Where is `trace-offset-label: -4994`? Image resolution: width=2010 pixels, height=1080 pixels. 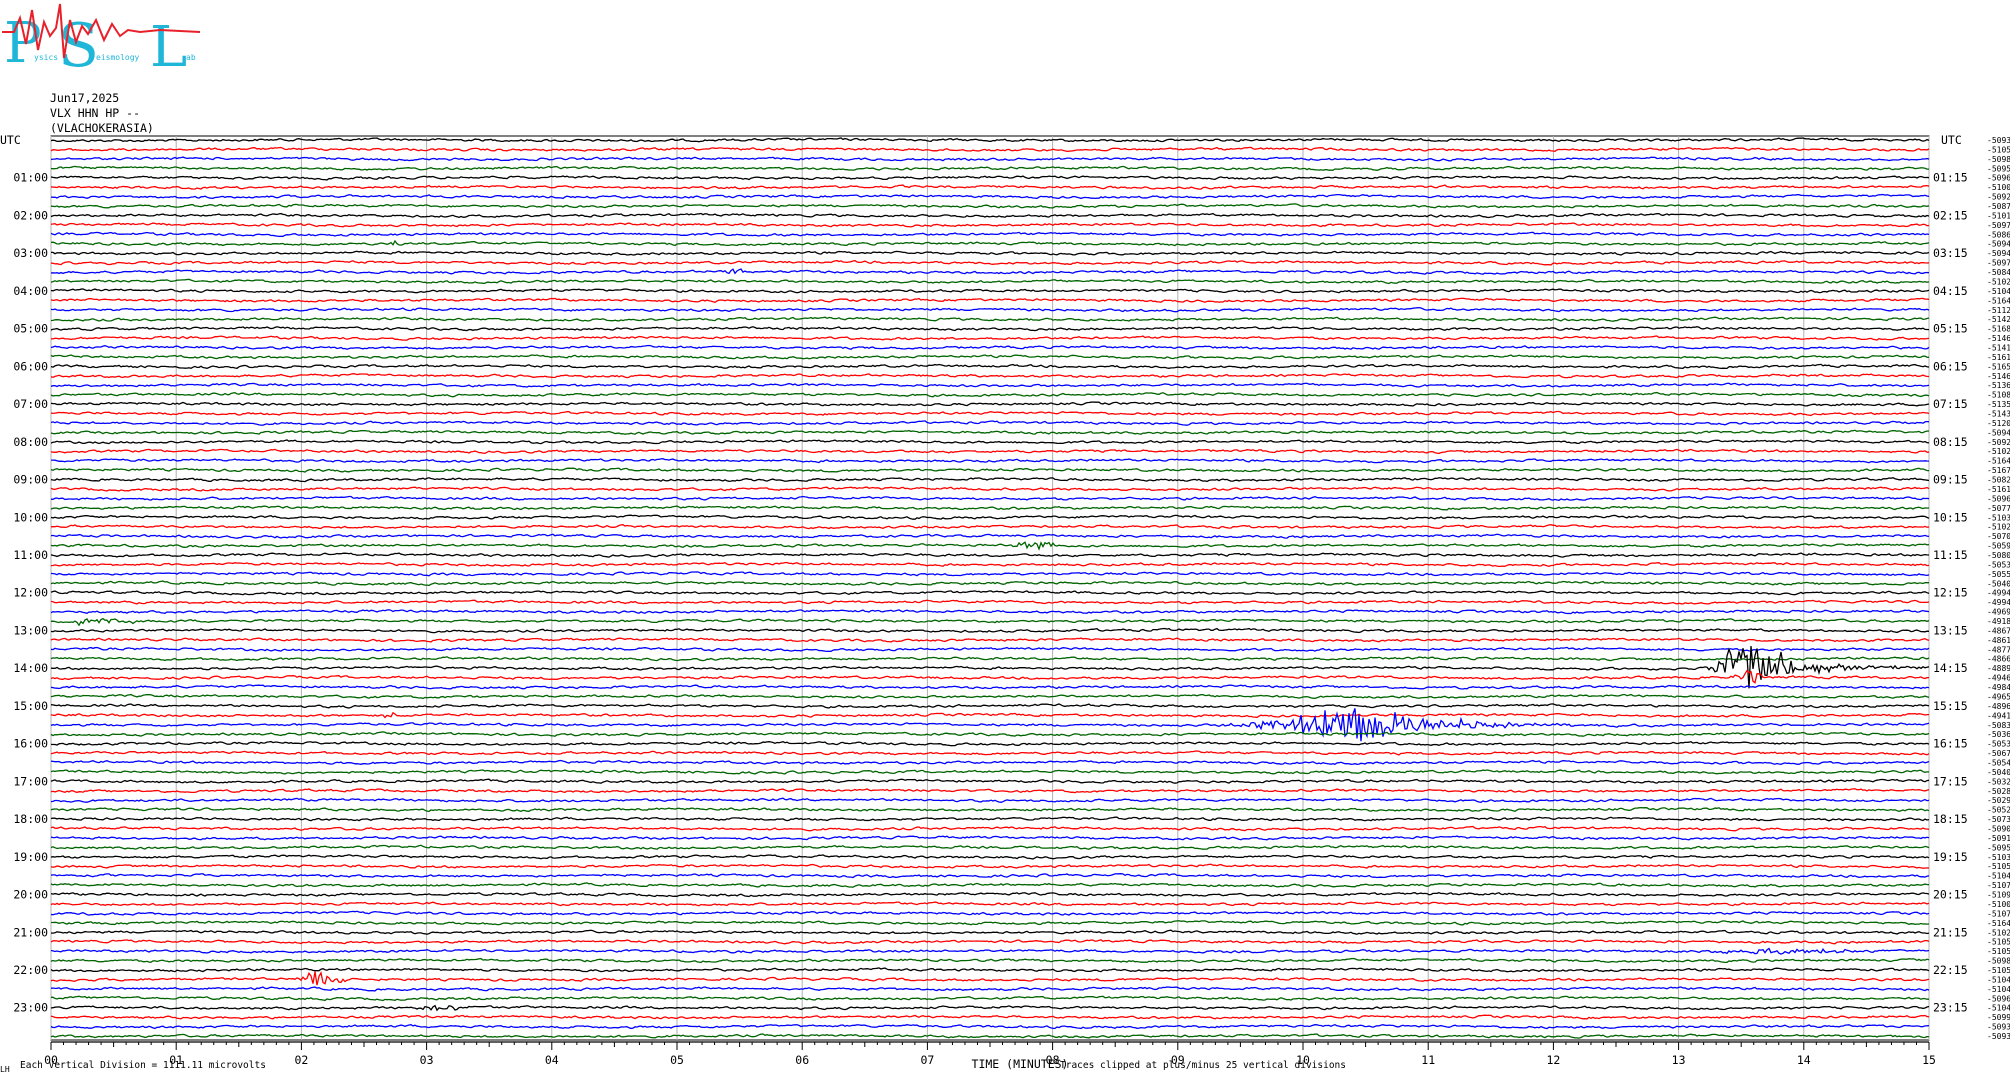 trace-offset-label: -4994 is located at coordinates (1998, 602).